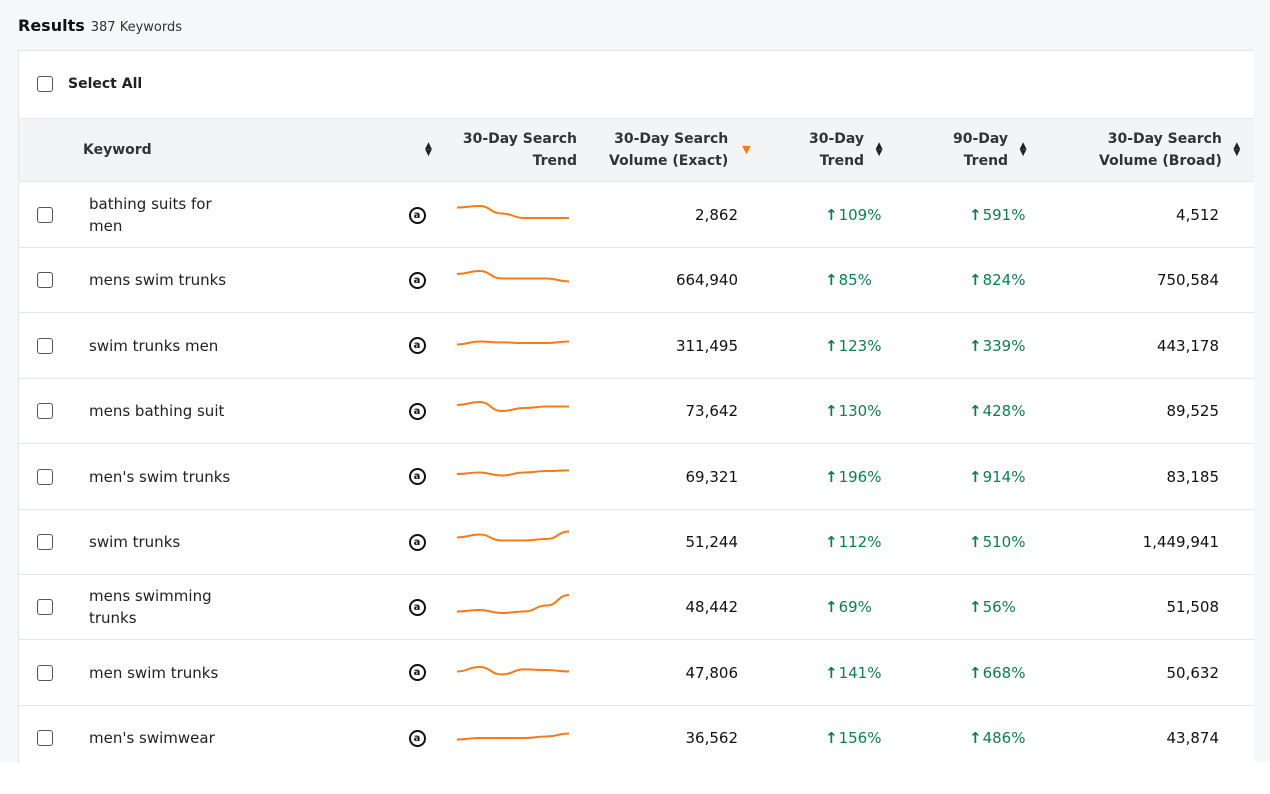  Describe the element at coordinates (253, 150) in the screenshot. I see `column-header-keyword: Keyword` at that location.